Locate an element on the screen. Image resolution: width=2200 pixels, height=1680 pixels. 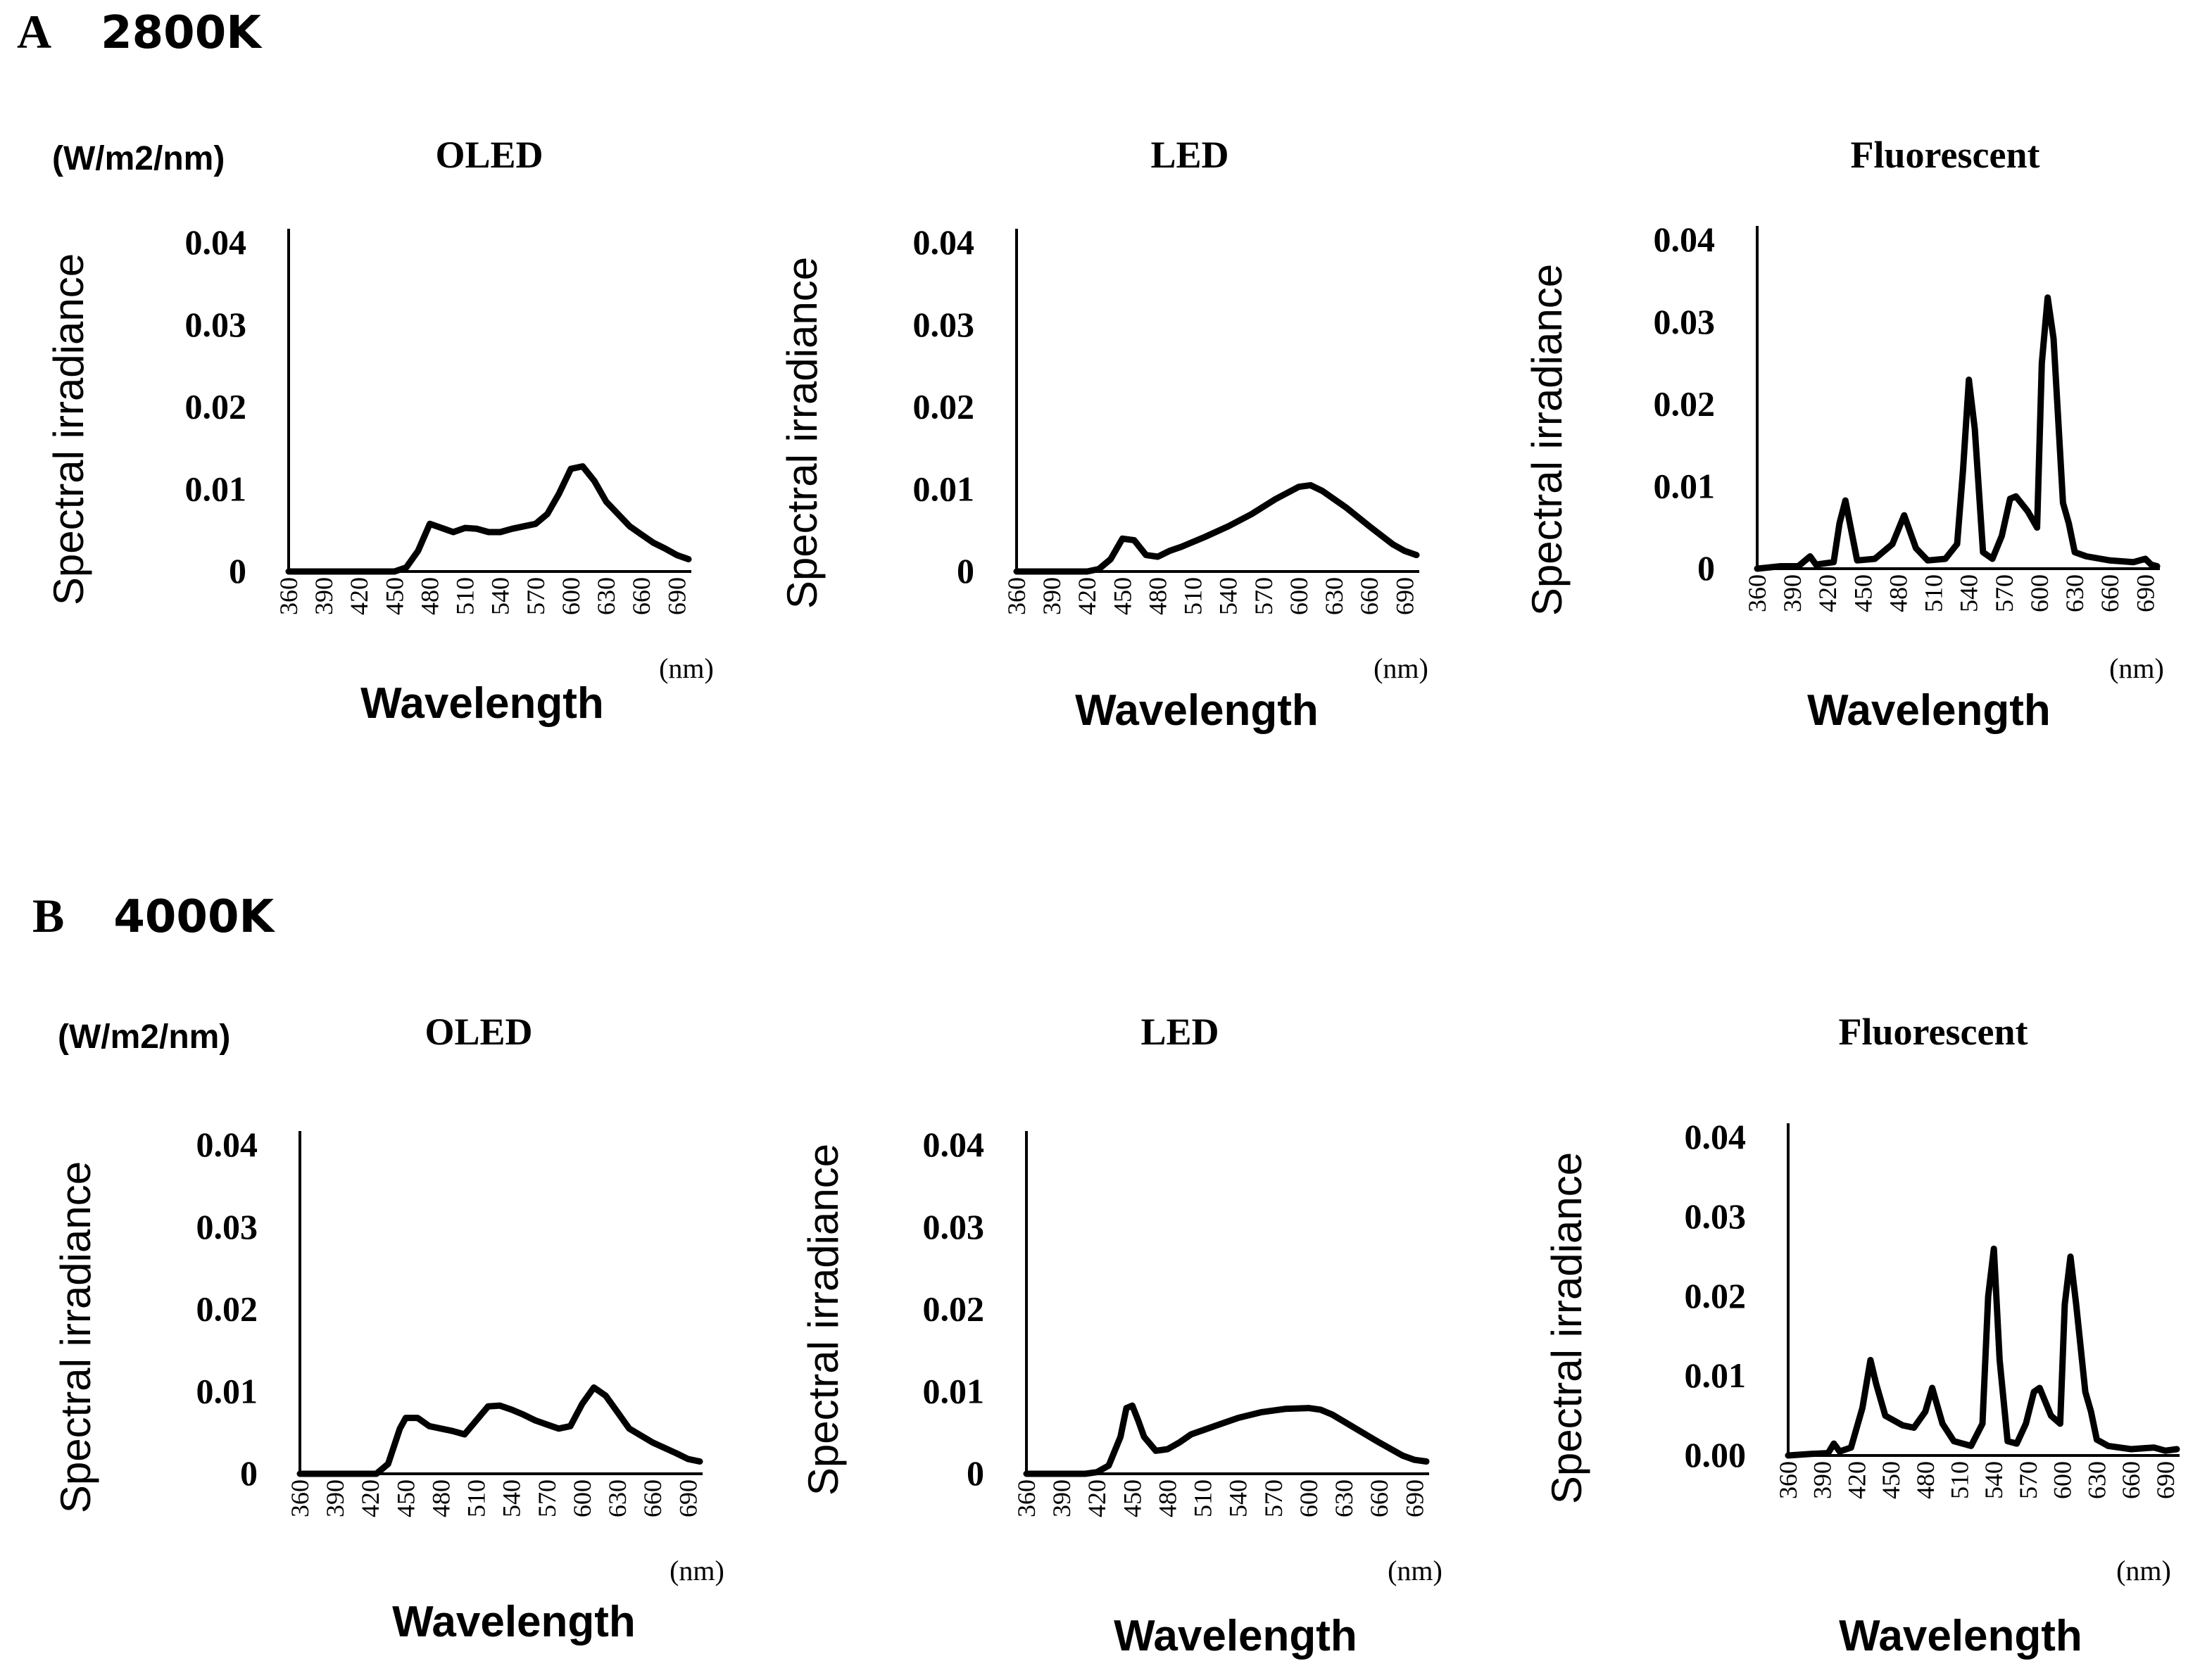
chart-title: OLED is located at coordinates (478, 1032).